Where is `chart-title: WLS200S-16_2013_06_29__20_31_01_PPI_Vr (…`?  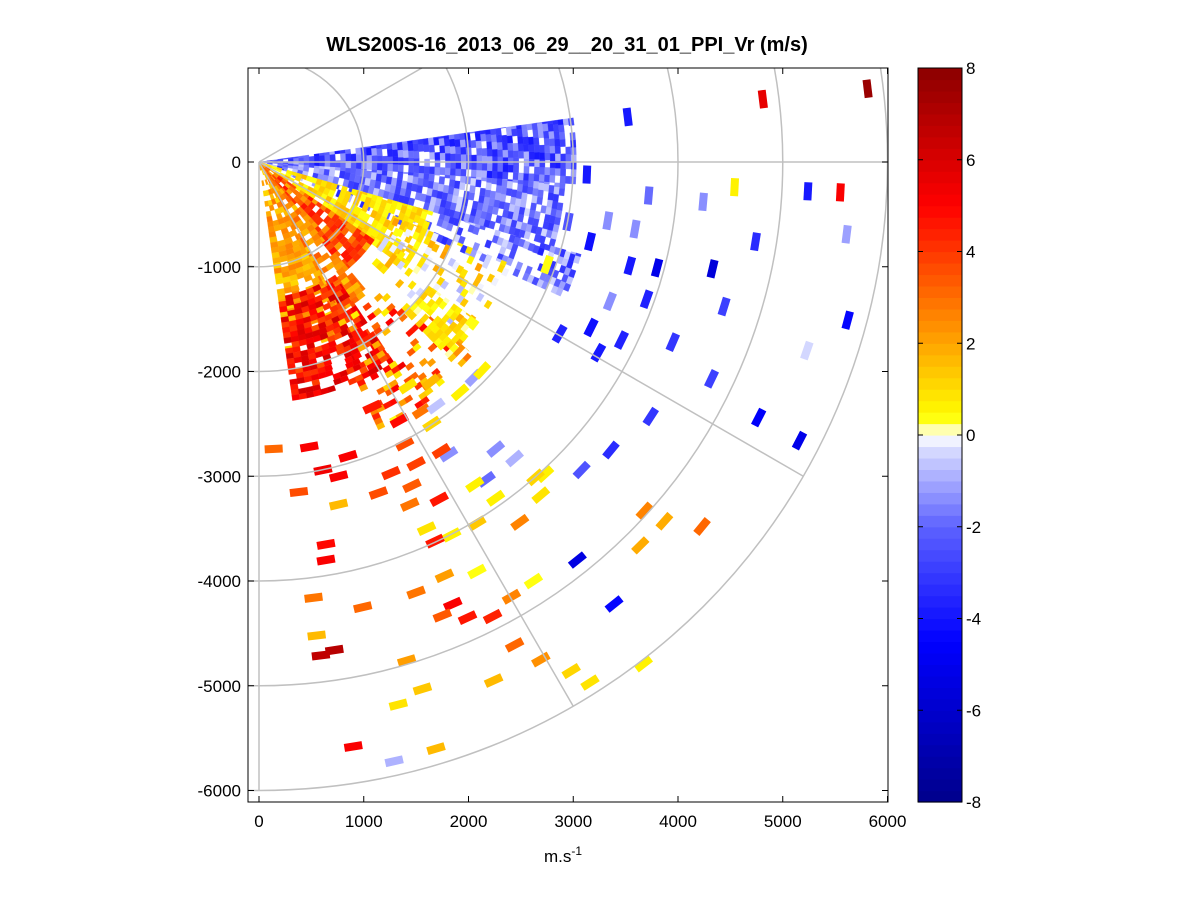
chart-title: WLS200S-16_2013_06_29__20_31_01_PPI_Vr (… is located at coordinates (566, 45).